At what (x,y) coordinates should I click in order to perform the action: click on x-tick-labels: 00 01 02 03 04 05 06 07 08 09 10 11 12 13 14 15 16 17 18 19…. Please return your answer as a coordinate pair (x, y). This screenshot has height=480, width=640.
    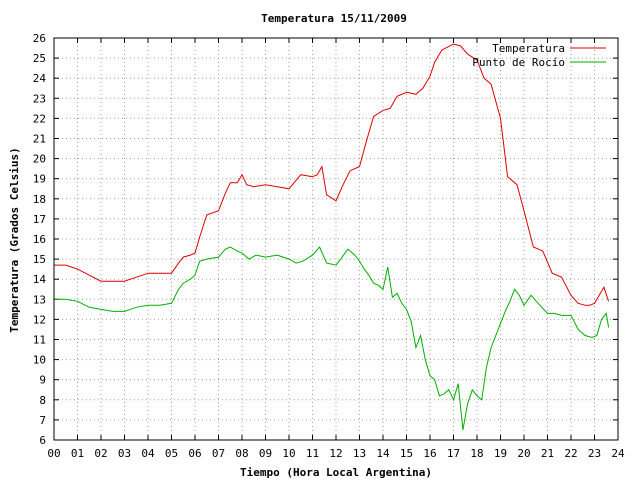
    Looking at the image, I should click on (336, 453).